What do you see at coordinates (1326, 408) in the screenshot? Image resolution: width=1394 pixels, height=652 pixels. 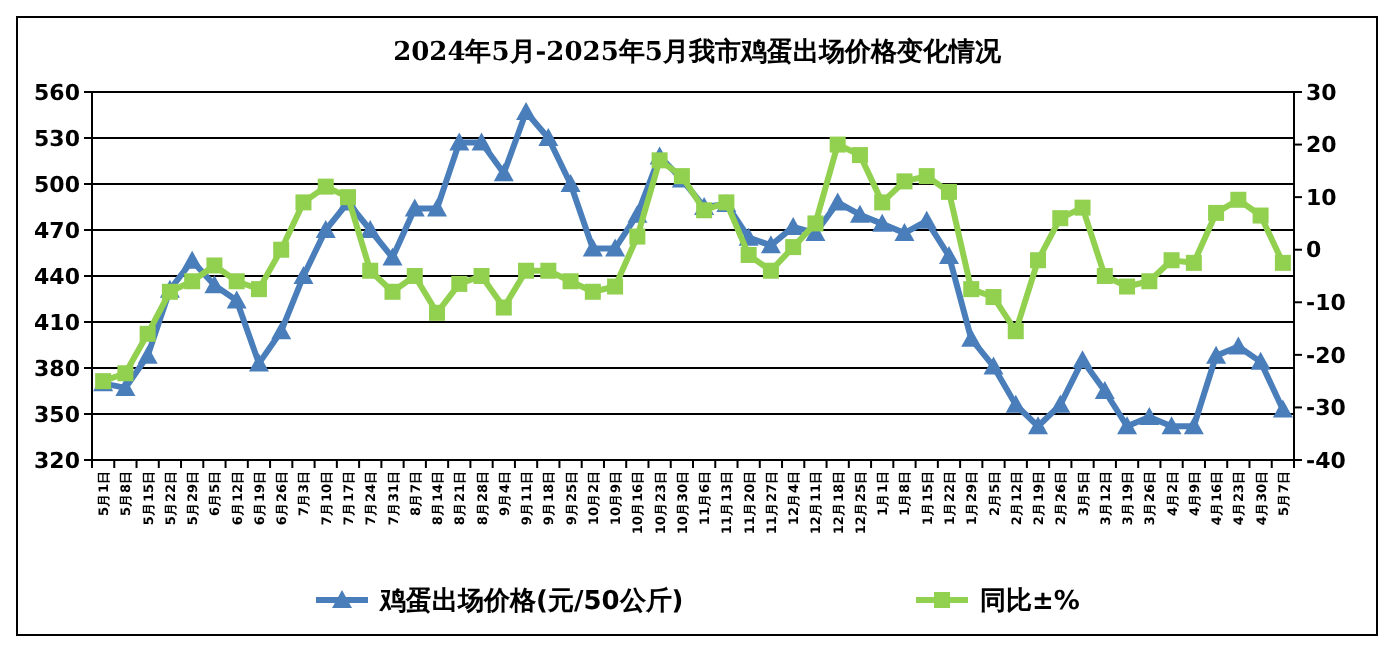 I see `y2-tick-label: -30` at bounding box center [1326, 408].